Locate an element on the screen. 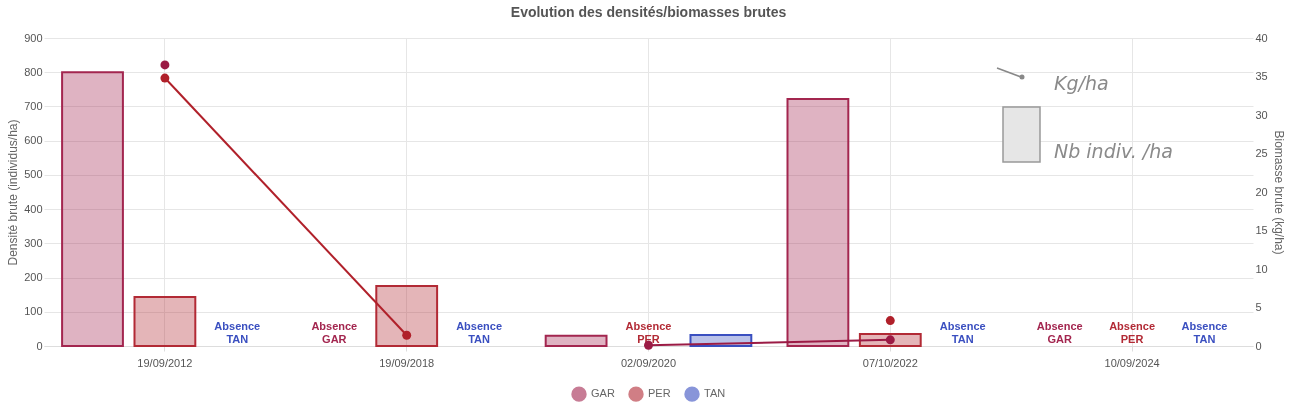 Image resolution: width=1291 pixels, height=409 pixels. y-tick-label: 500 is located at coordinates (33, 174).